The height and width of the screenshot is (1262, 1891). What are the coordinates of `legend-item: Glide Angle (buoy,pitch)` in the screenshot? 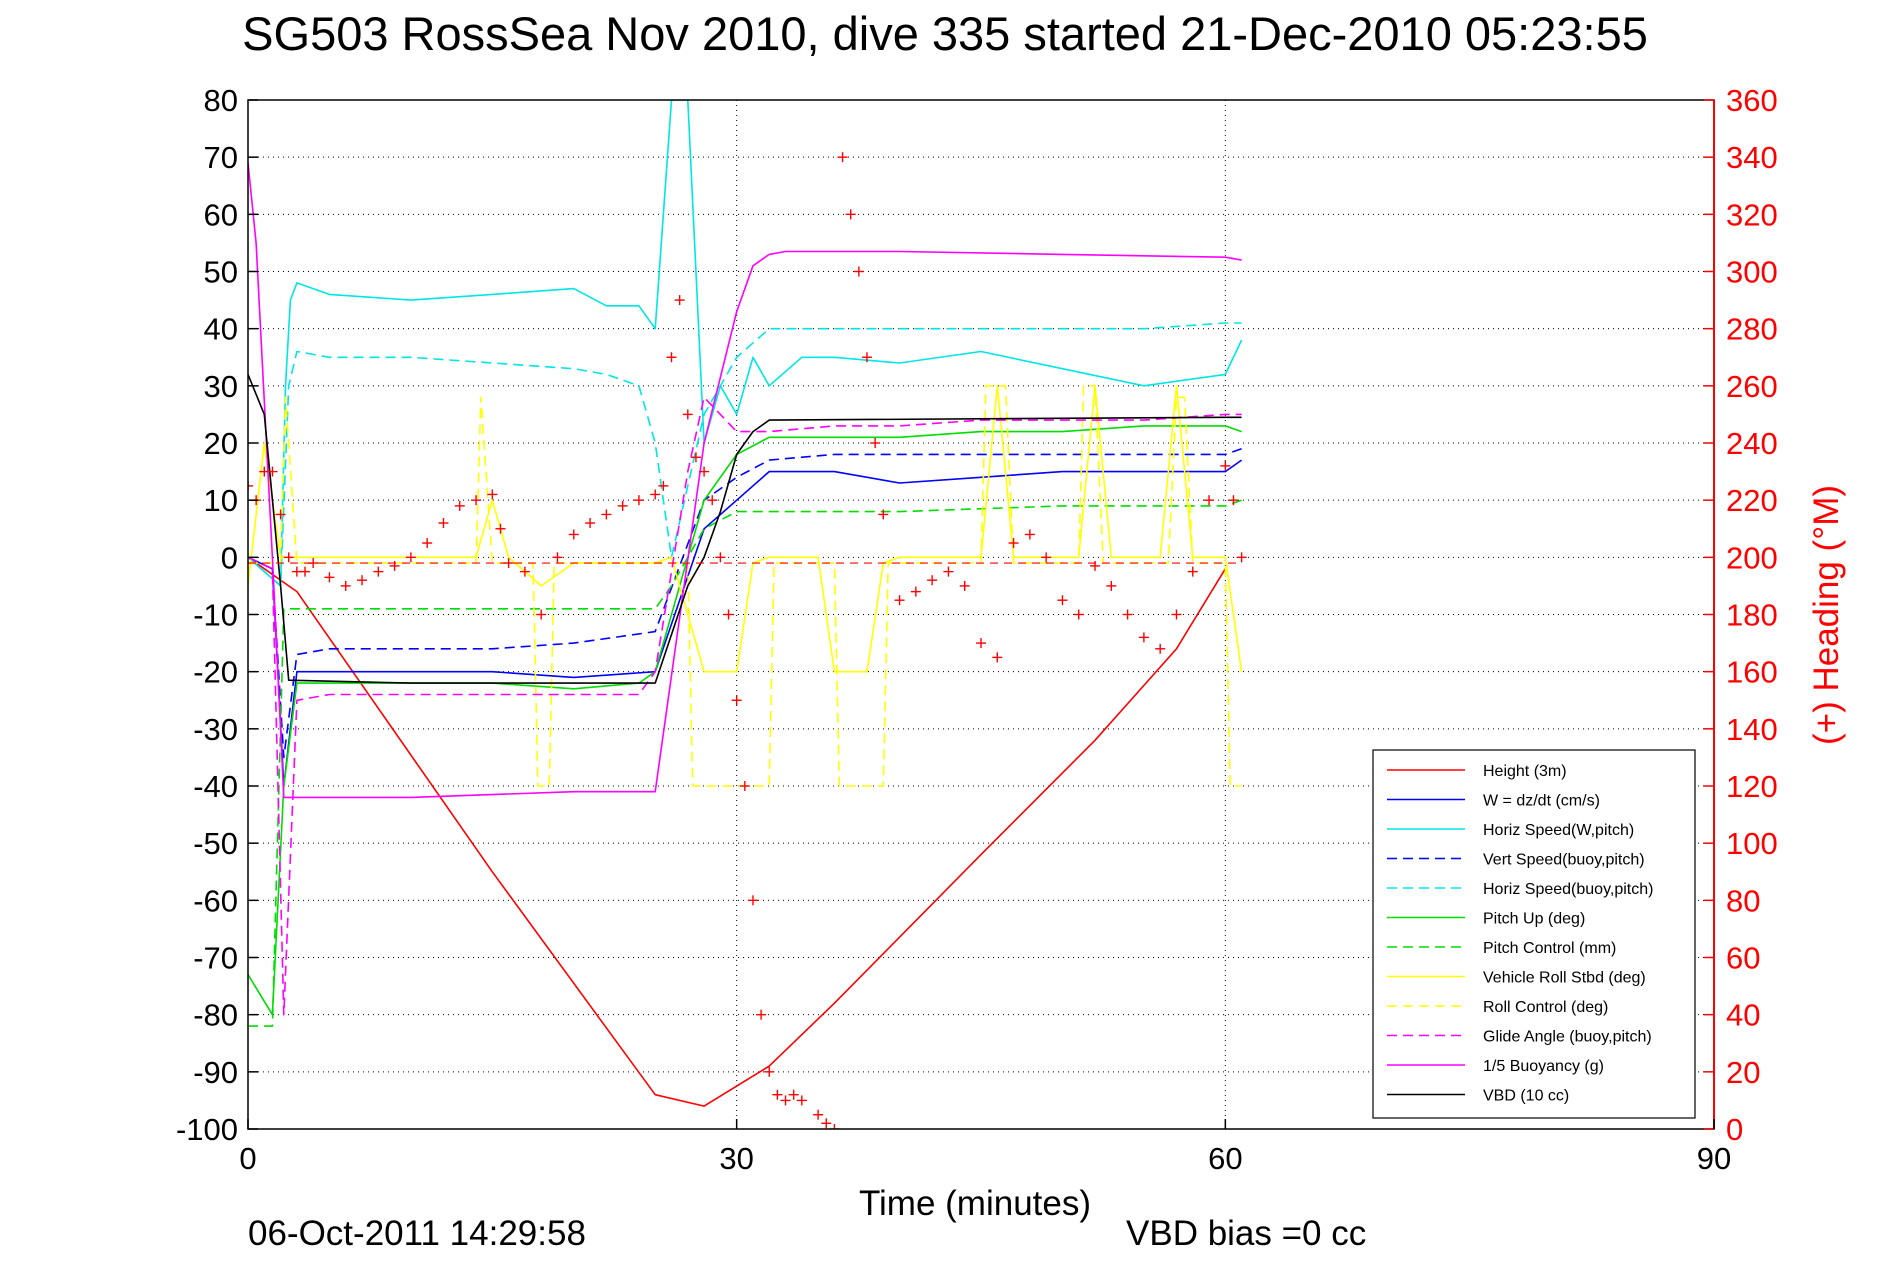 It's located at (1519, 1037).